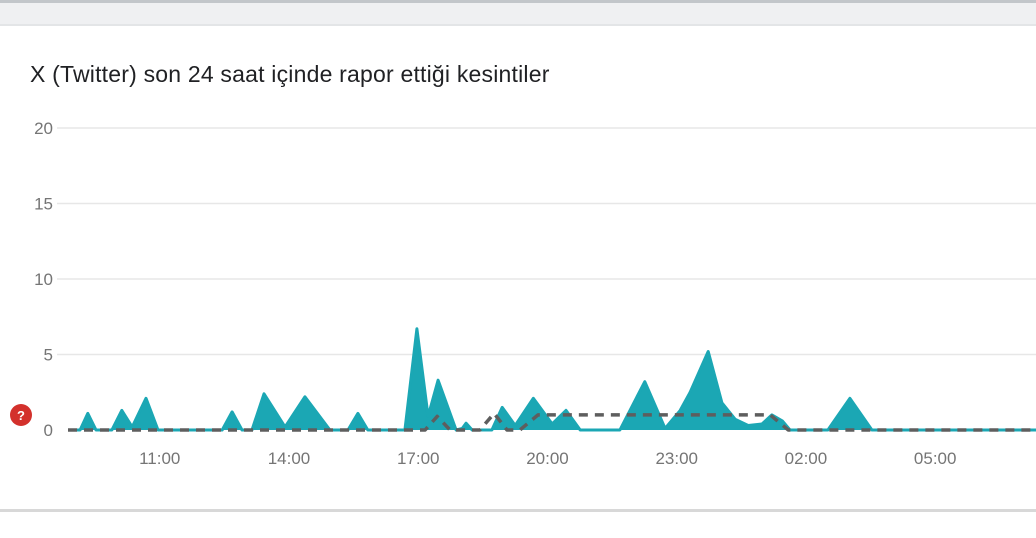  What do you see at coordinates (48, 430) in the screenshot?
I see `y-tick-label-0: 0` at bounding box center [48, 430].